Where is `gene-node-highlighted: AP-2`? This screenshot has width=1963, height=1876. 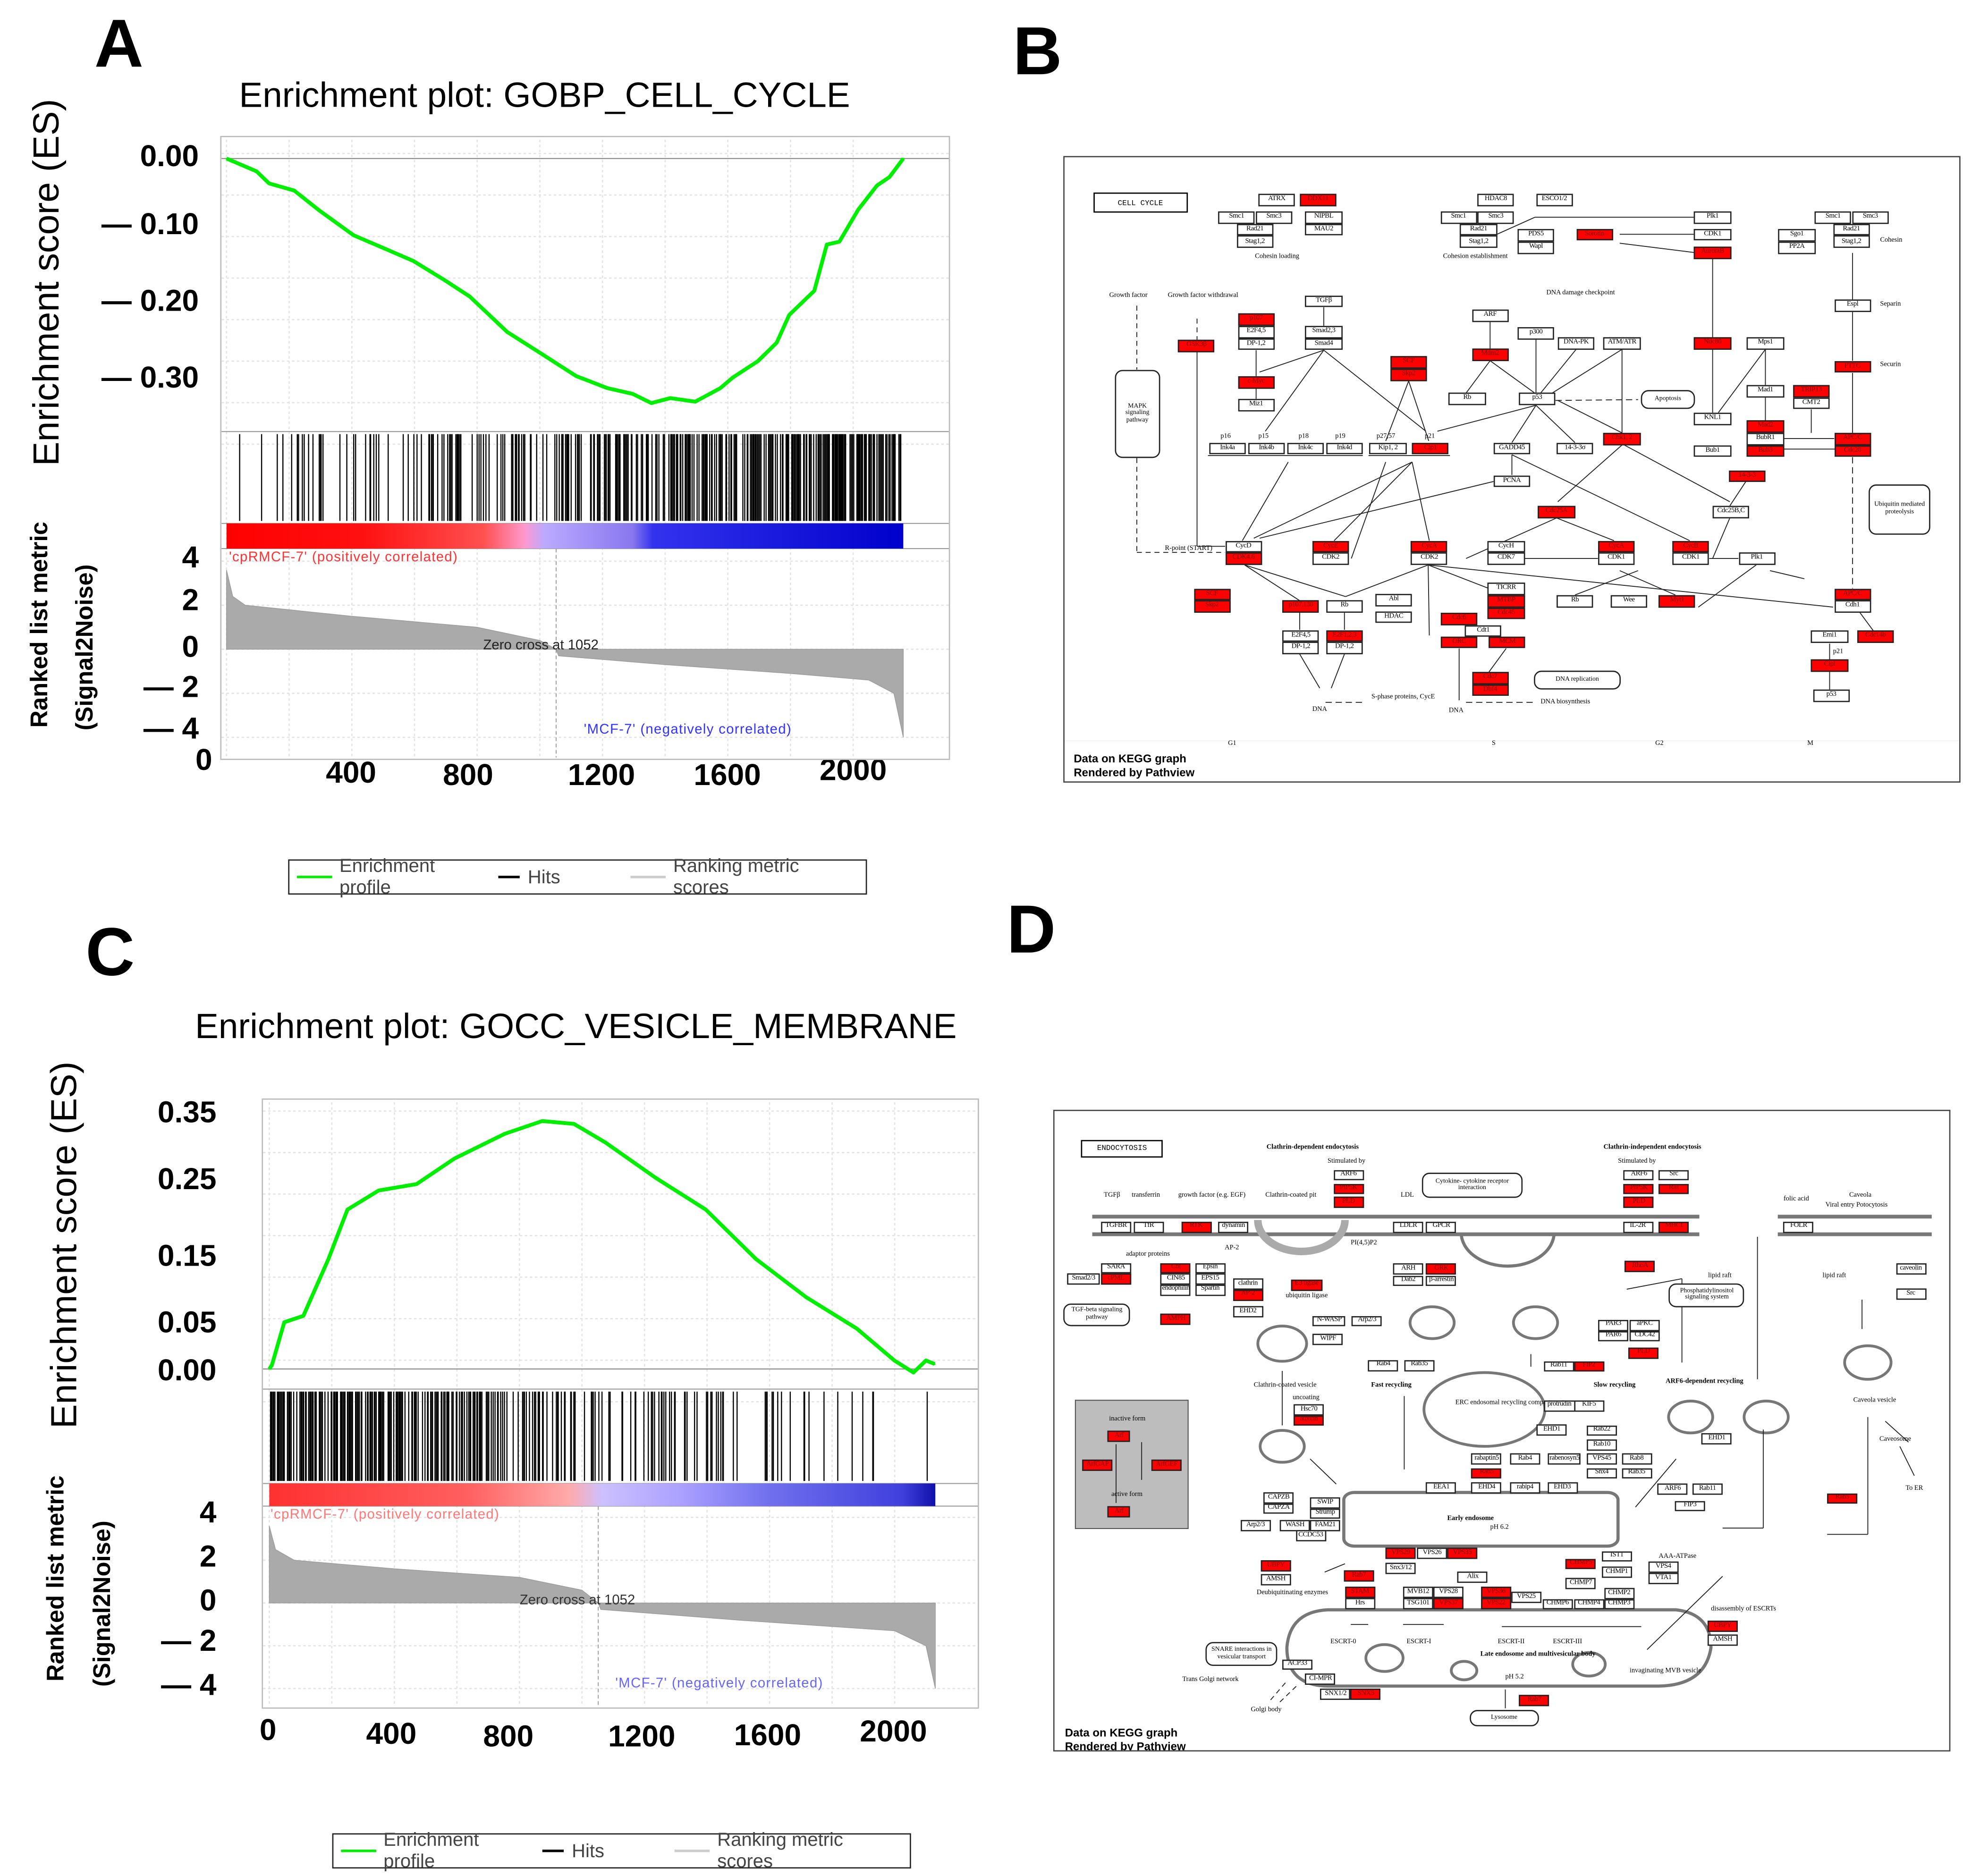
gene-node-highlighted: AP-2 is located at coordinates (1248, 1295).